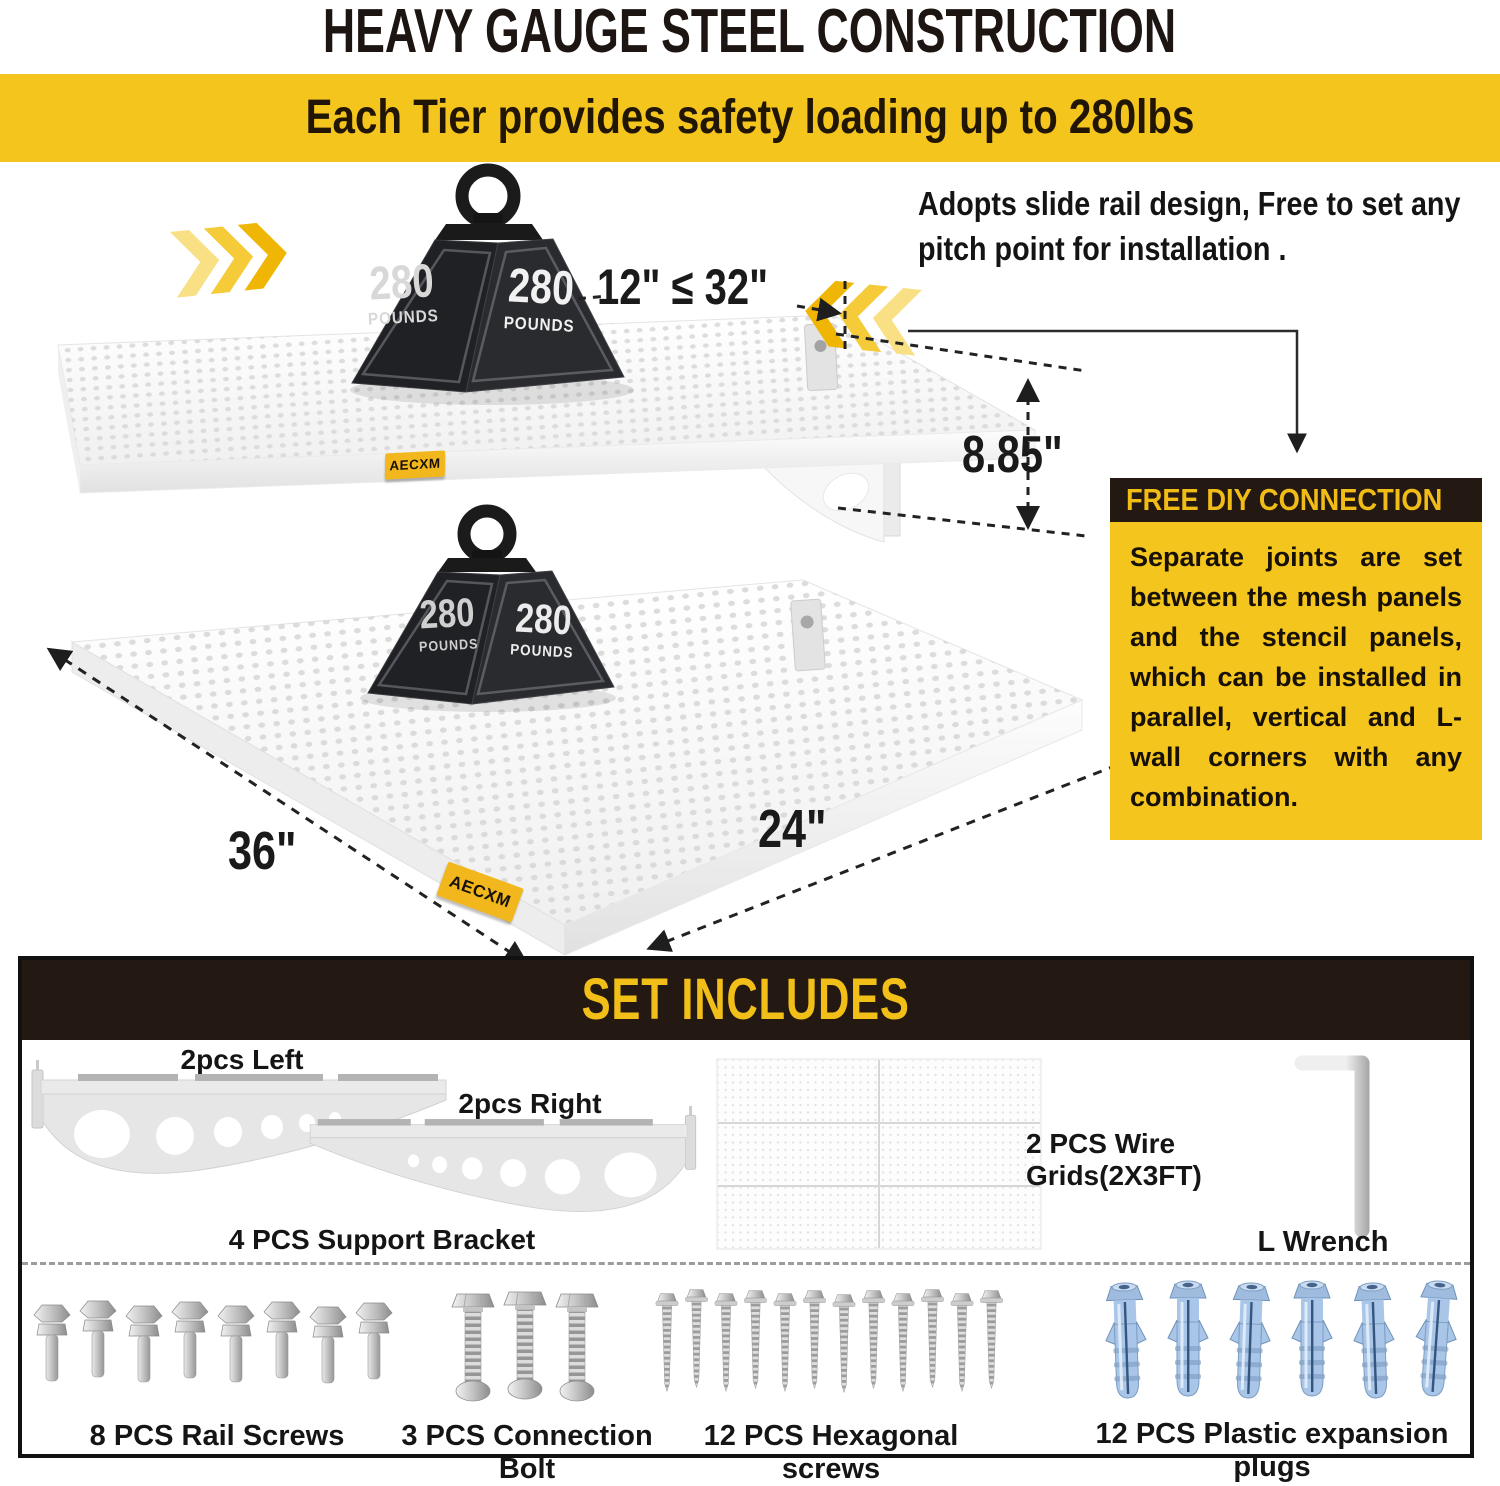 This screenshot has width=1500, height=1486. What do you see at coordinates (829, 1341) in the screenshot?
I see `hexagonal-screws-icon` at bounding box center [829, 1341].